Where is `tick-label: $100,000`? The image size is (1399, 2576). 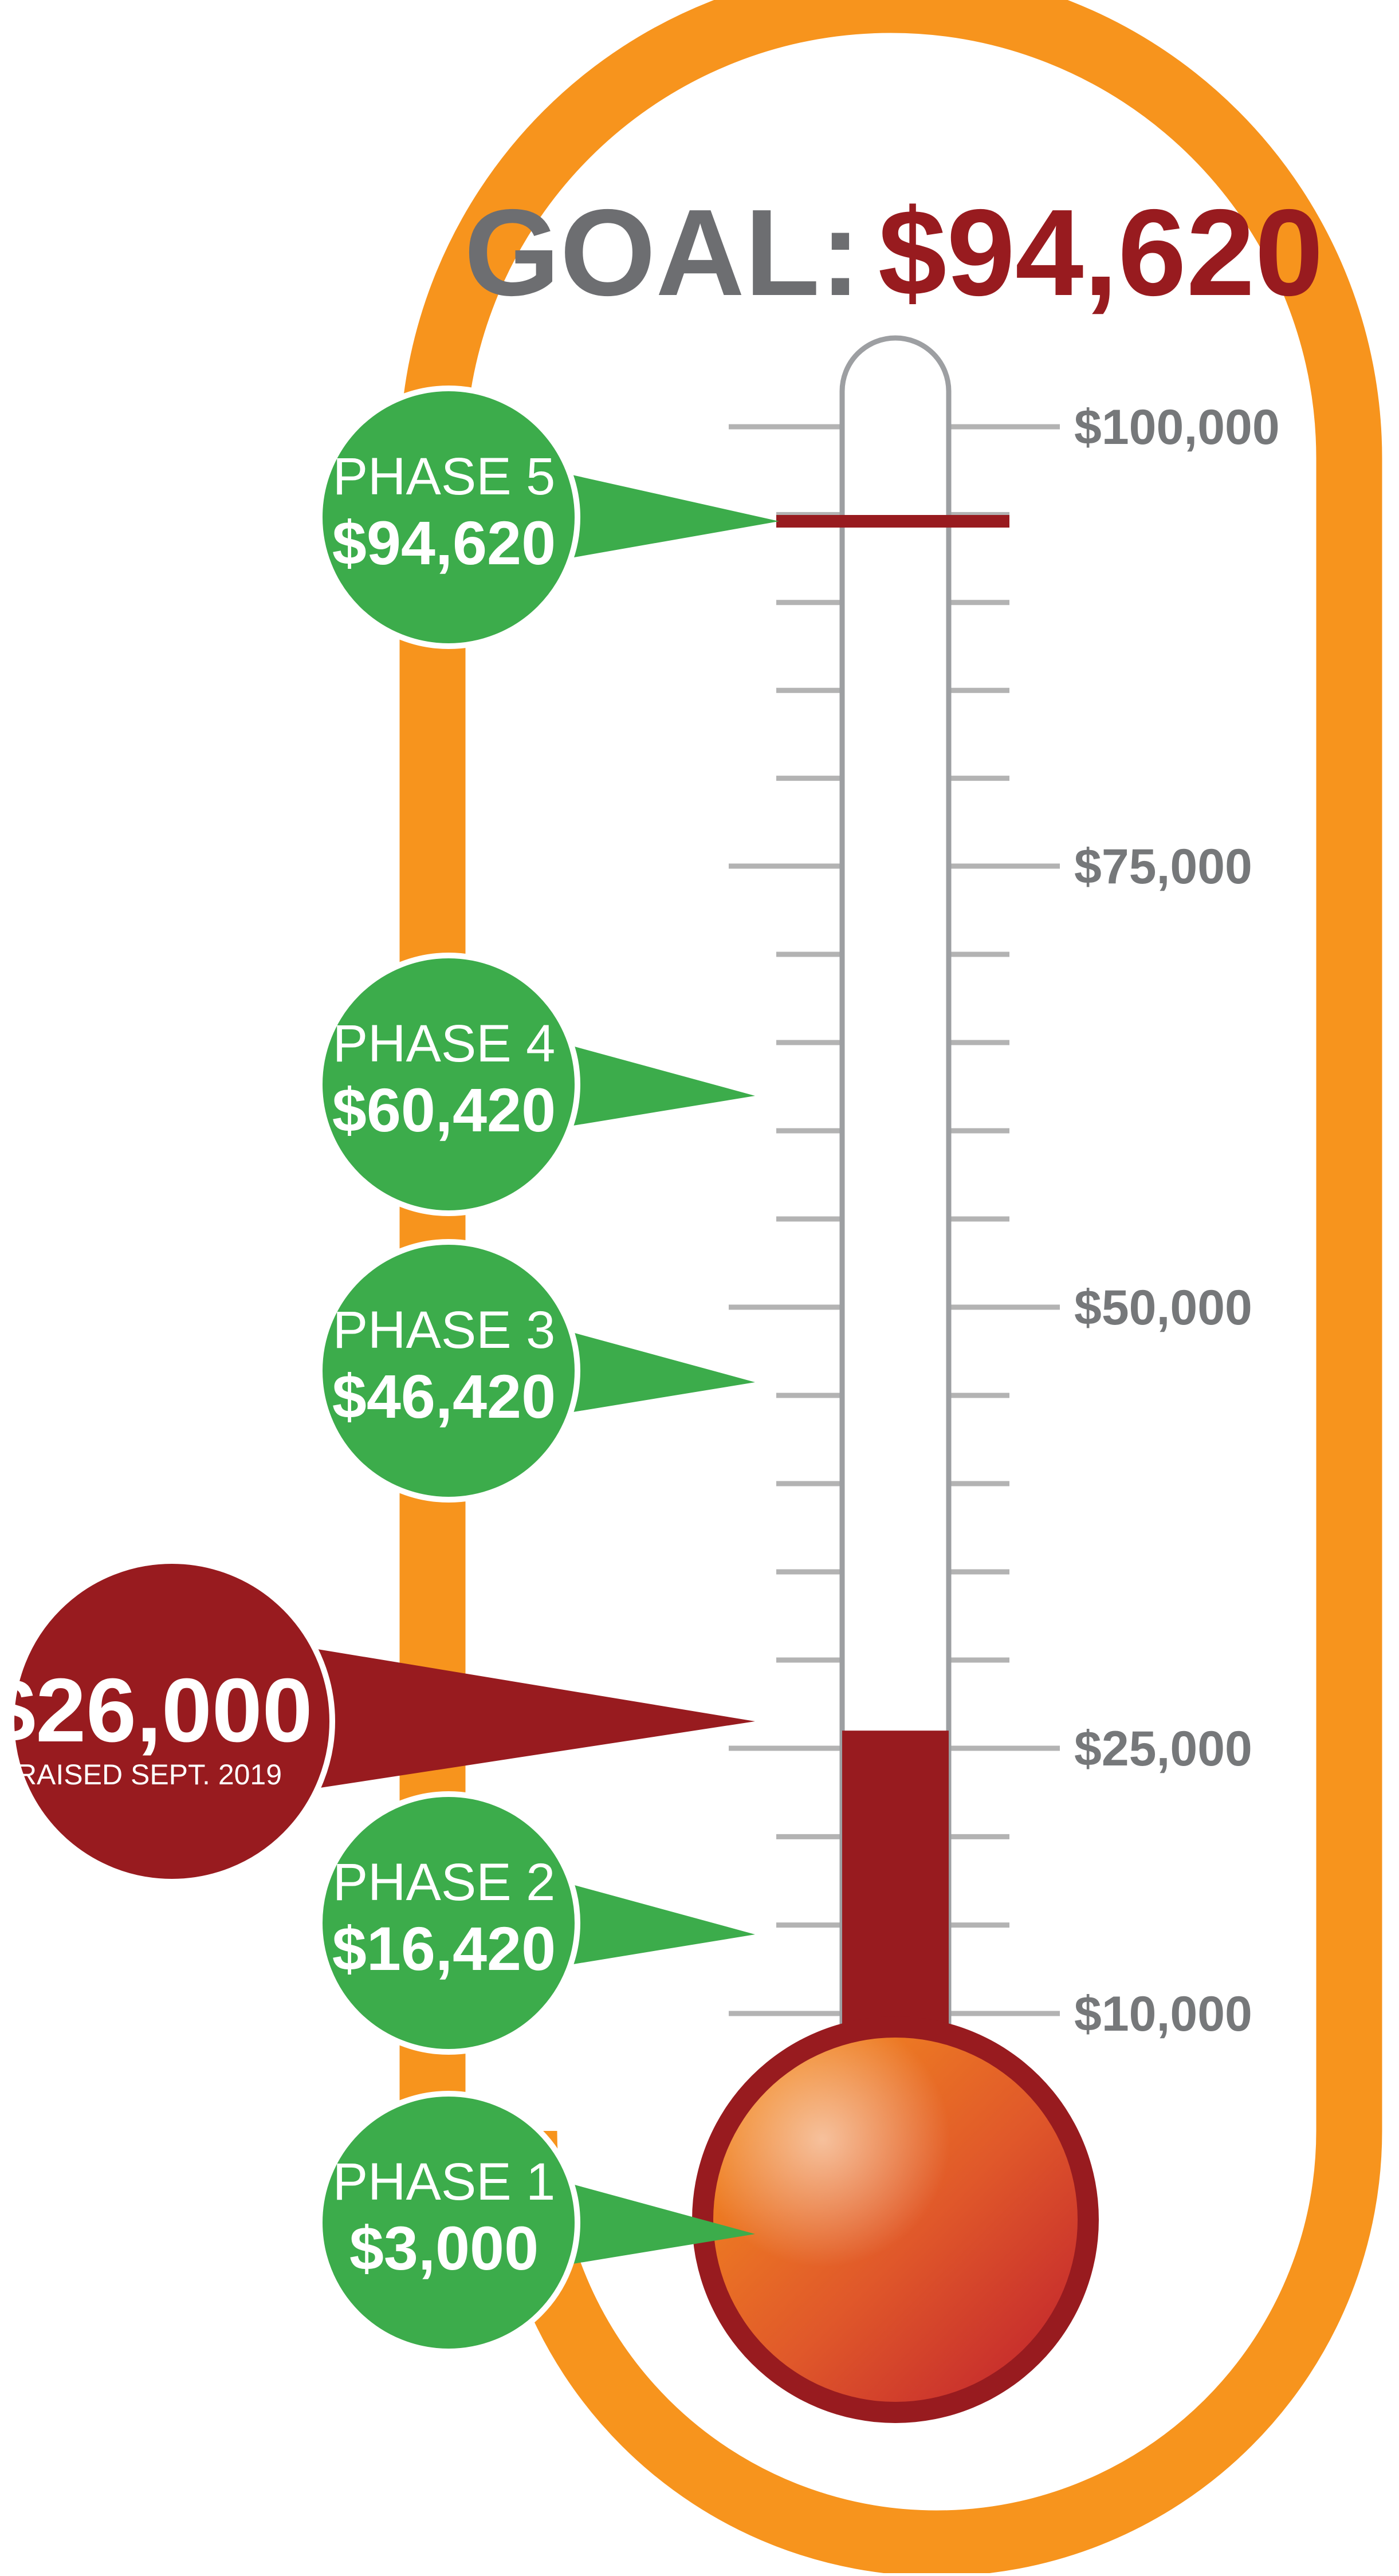 tick-label: $100,000 is located at coordinates (1177, 427).